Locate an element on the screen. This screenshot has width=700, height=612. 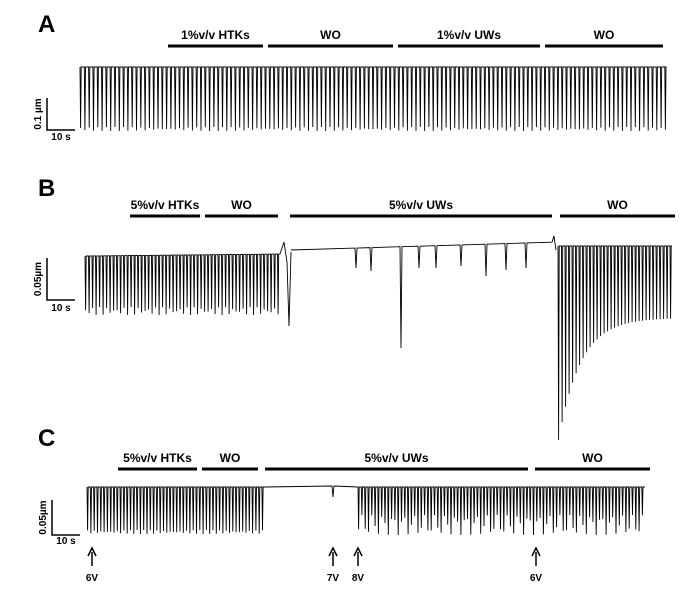
stimulus-label: 8V is located at coordinates (358, 578).